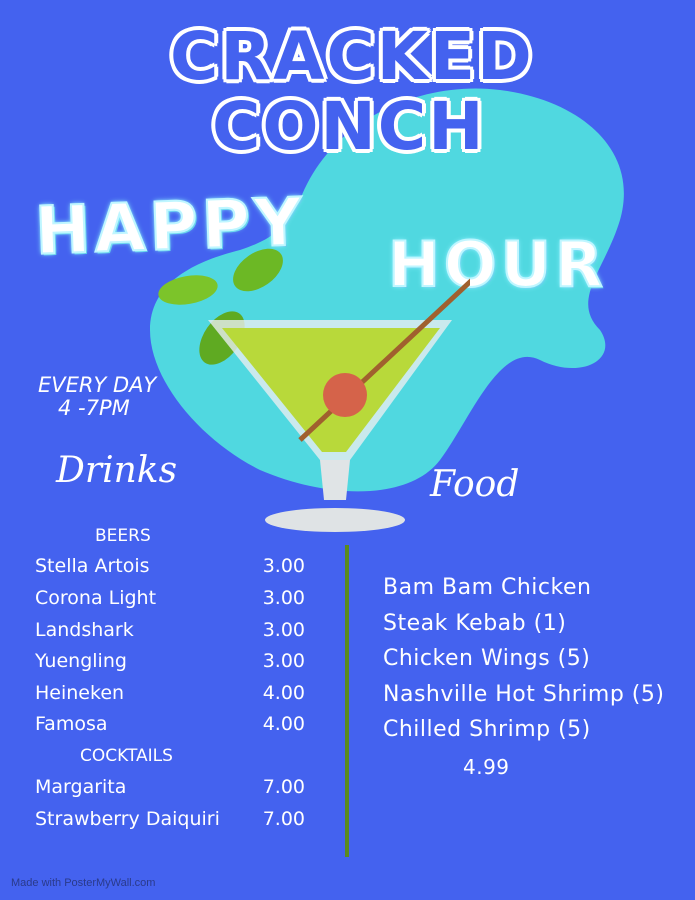  Describe the element at coordinates (83, 883) in the screenshot. I see `footer-credit: Made with PosterMyWall.com` at that location.